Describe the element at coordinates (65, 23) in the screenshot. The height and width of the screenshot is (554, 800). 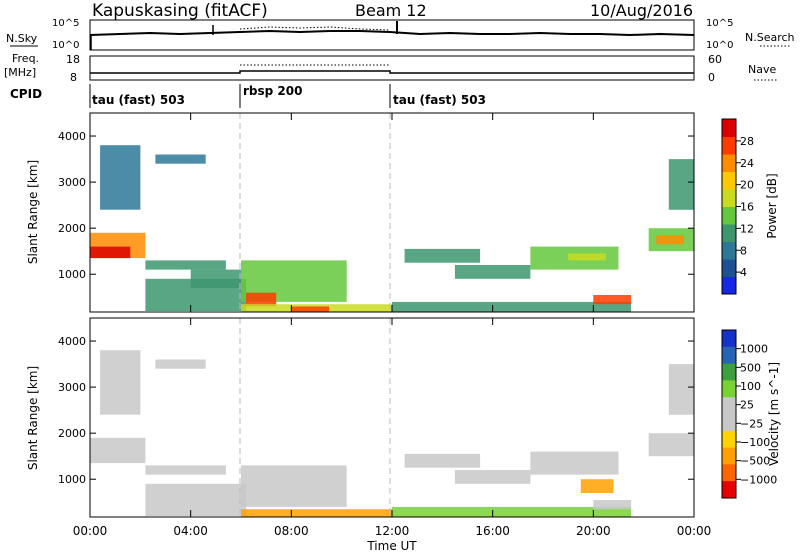
I see `noise-left-tick-top: 10^5` at that location.